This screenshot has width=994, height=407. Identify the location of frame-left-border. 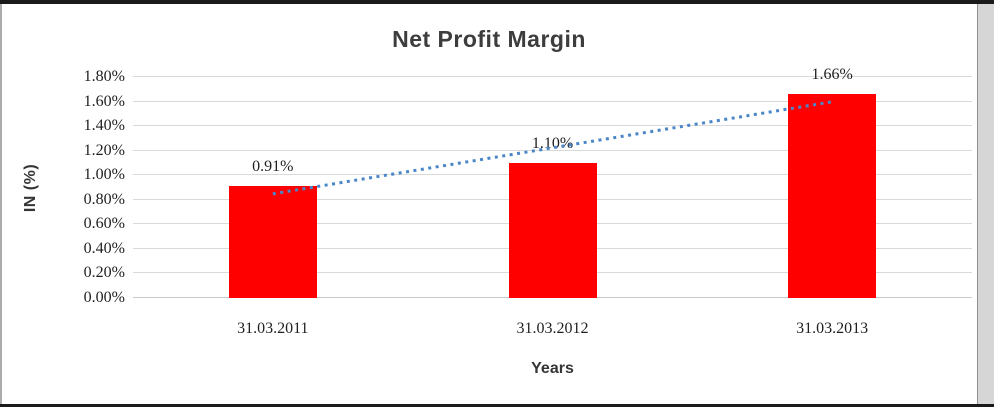
(1, 203).